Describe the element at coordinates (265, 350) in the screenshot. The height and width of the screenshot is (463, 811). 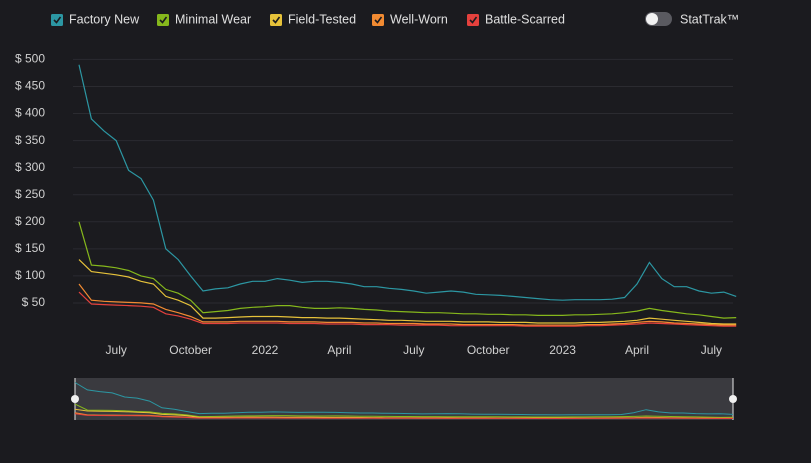
I see `x-tick-label: 2022` at that location.